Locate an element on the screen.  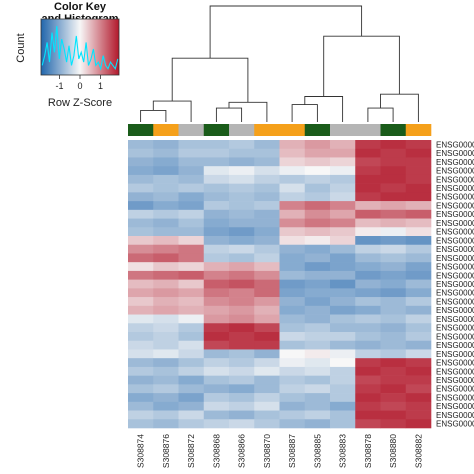
column-dendrogram is located at coordinates (279, 63).